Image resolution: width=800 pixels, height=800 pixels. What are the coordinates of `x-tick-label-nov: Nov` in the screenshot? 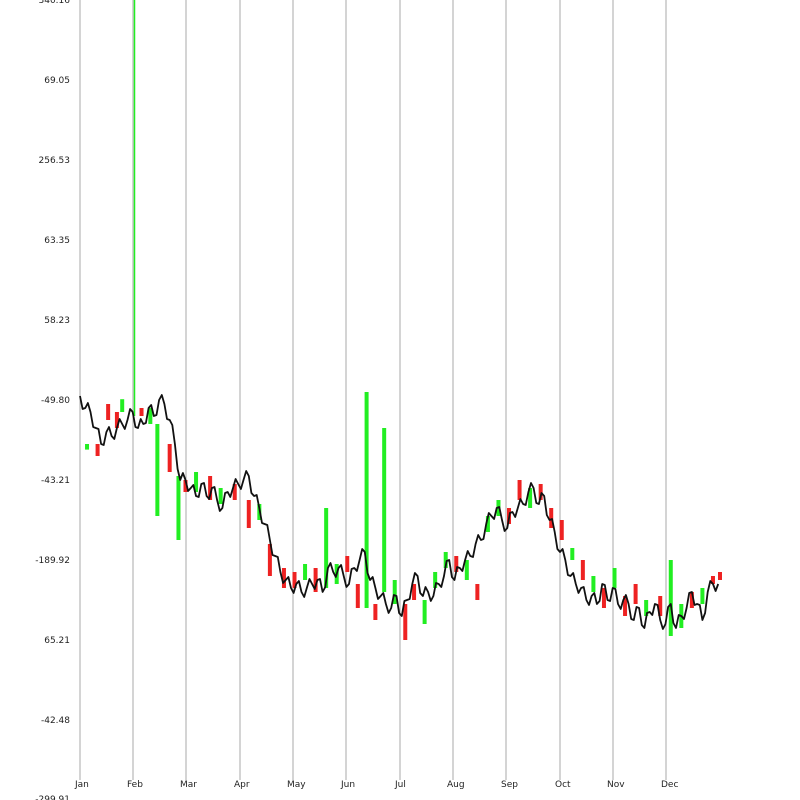 It's located at (616, 785).